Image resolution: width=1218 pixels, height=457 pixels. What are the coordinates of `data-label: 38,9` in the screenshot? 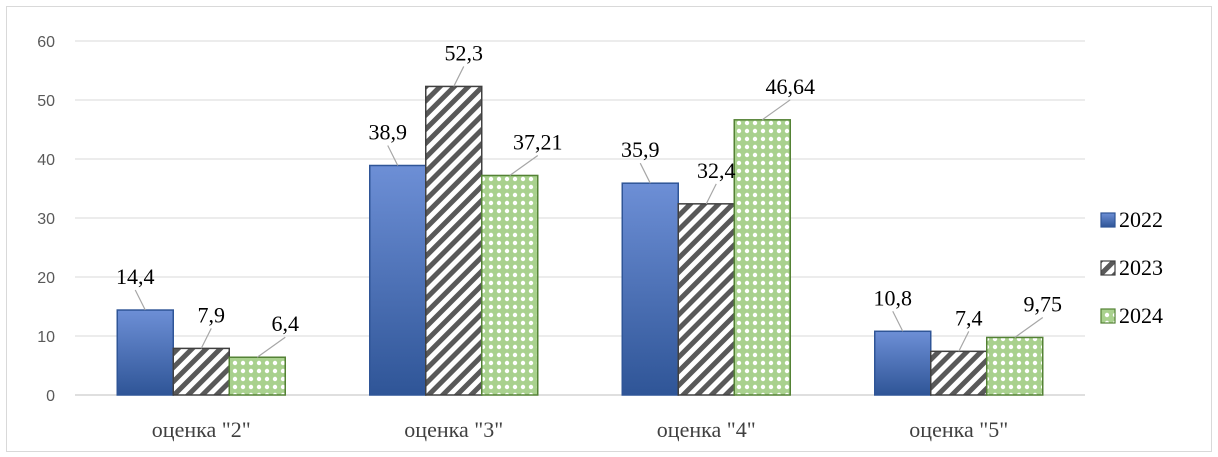 It's located at (388, 131).